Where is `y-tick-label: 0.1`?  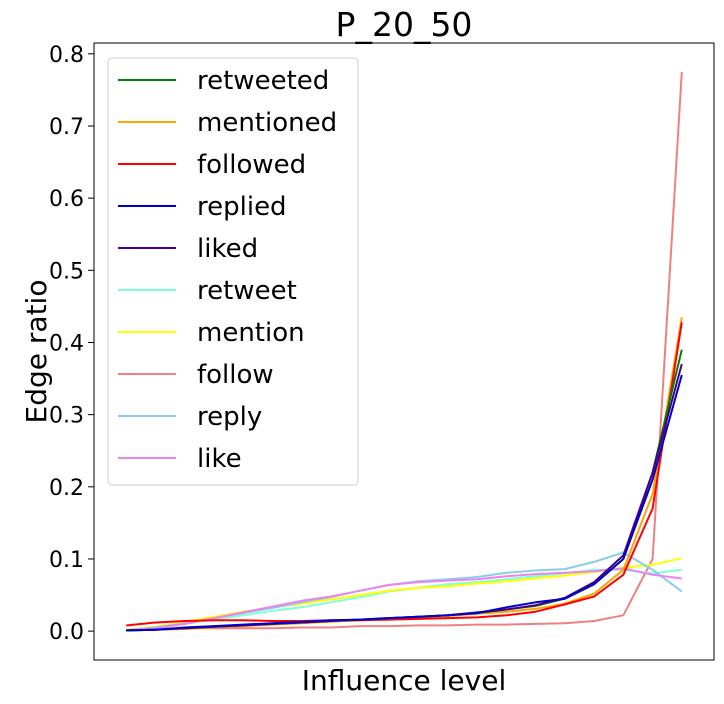
y-tick-label: 0.1 is located at coordinates (66, 560).